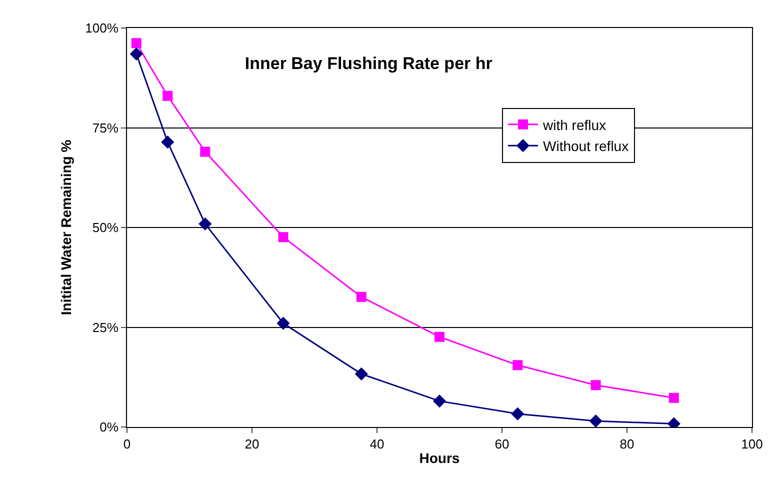 Image resolution: width=768 pixels, height=486 pixels. What do you see at coordinates (102, 28) in the screenshot?
I see `y-tick-label: 100%` at bounding box center [102, 28].